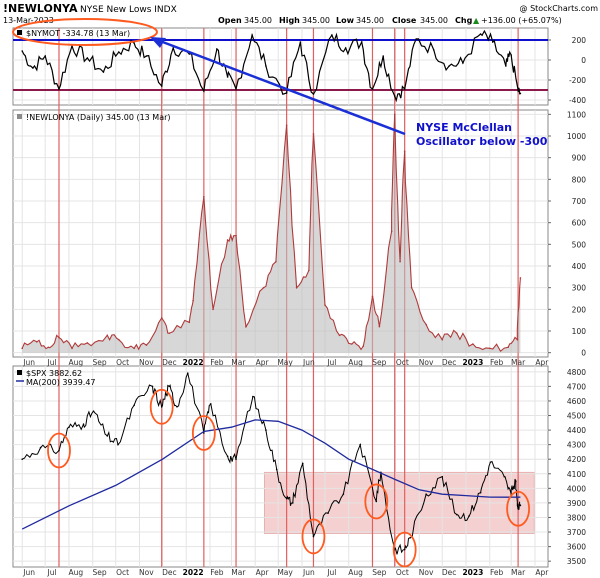 Image resolution: width=600 pixels, height=578 pixels. What do you see at coordinates (577, 100) in the screenshot?
I see `y-tick-label: -400` at bounding box center [577, 100].